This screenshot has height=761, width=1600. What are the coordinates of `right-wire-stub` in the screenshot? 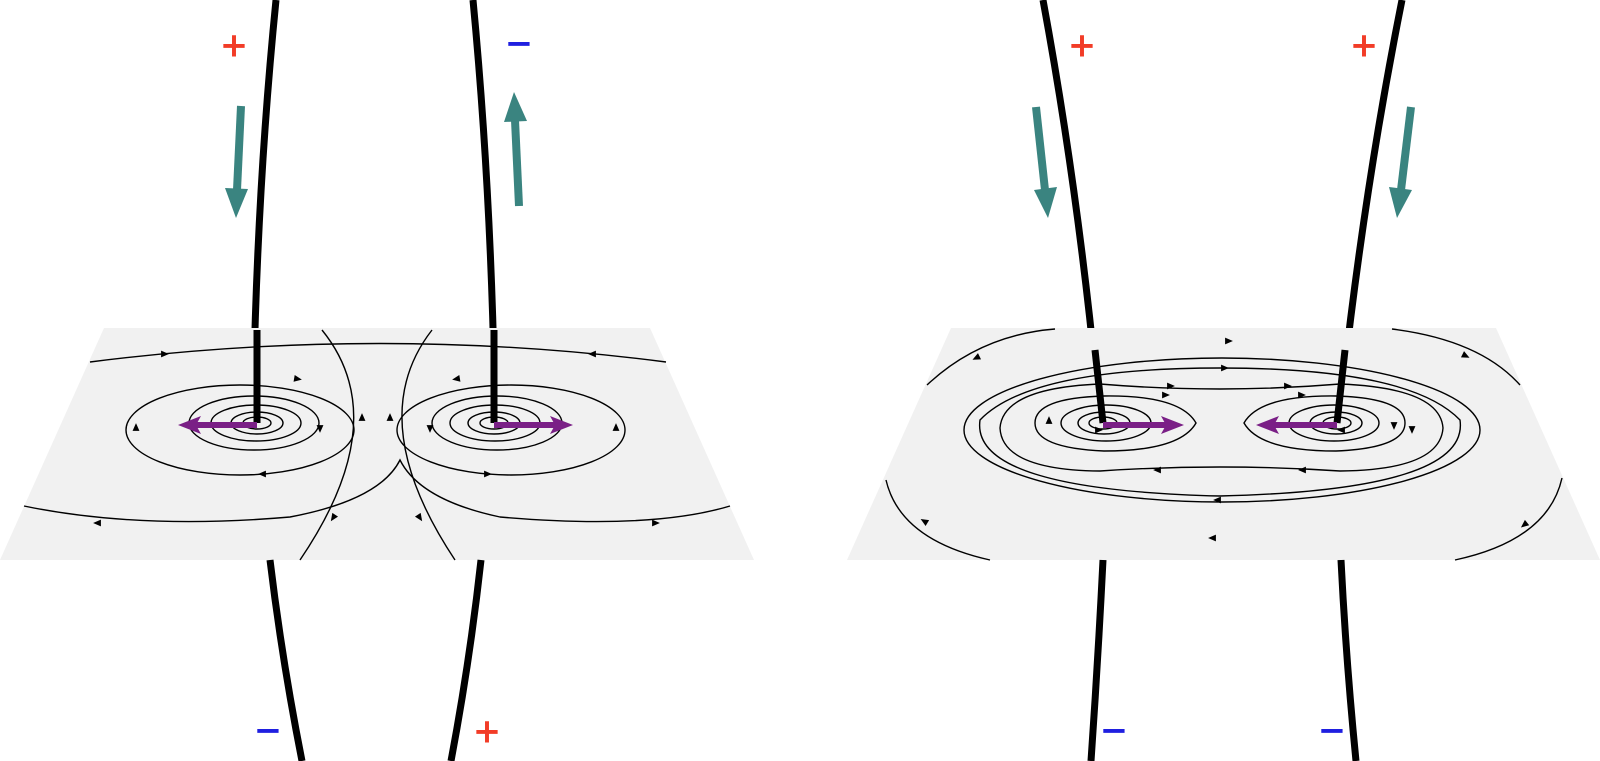 It's located at (1341, 386).